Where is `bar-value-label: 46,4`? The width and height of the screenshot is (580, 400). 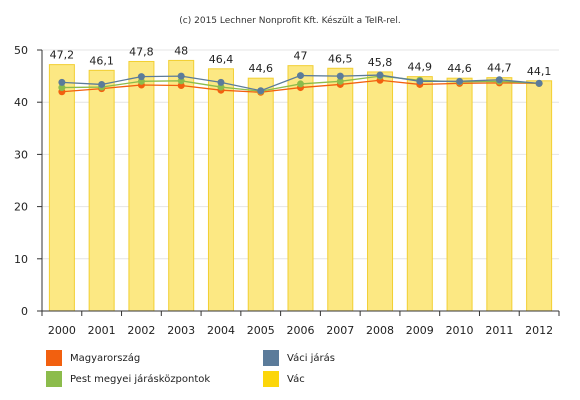 bar-value-label: 46,4 is located at coordinates (221, 59).